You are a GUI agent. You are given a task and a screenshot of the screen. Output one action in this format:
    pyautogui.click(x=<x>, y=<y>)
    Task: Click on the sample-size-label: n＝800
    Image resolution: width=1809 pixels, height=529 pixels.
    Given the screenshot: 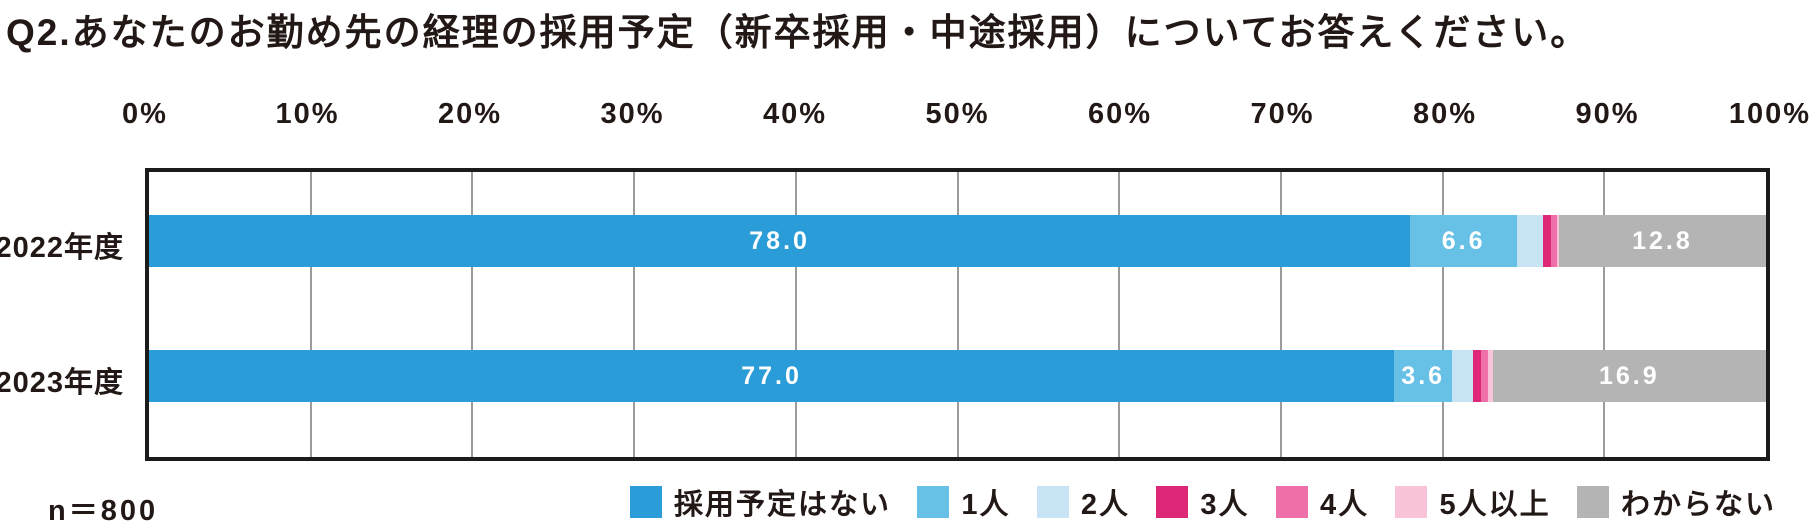 What is the action you would take?
    pyautogui.click(x=103, y=511)
    